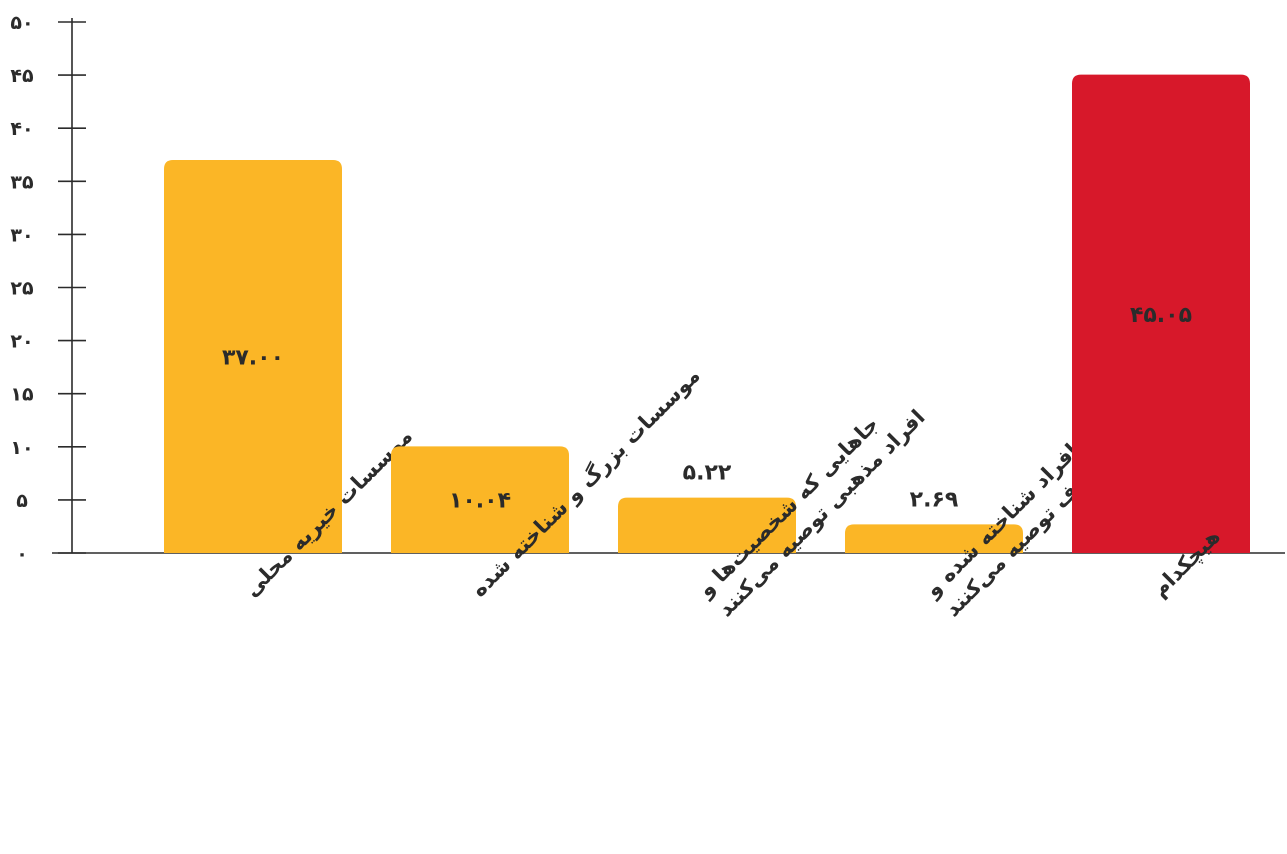 This screenshot has width=1287, height=854. Describe the element at coordinates (21, 23) in the screenshot. I see `y-tick-label: ۵۰` at that location.